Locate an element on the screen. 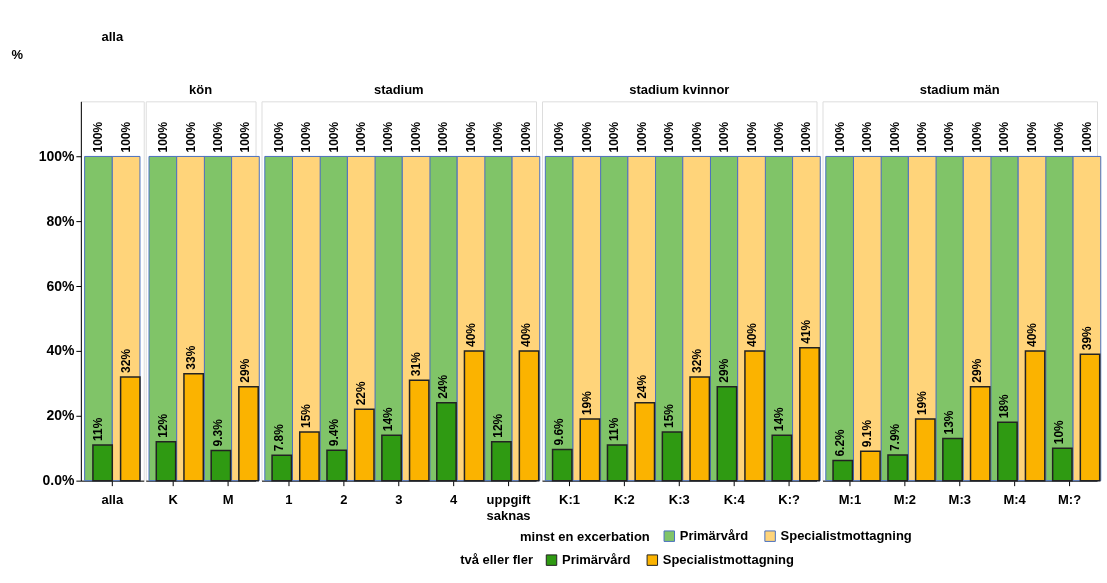 This screenshot has width=1107, height=583. x-tick-label: alla is located at coordinates (112, 500).